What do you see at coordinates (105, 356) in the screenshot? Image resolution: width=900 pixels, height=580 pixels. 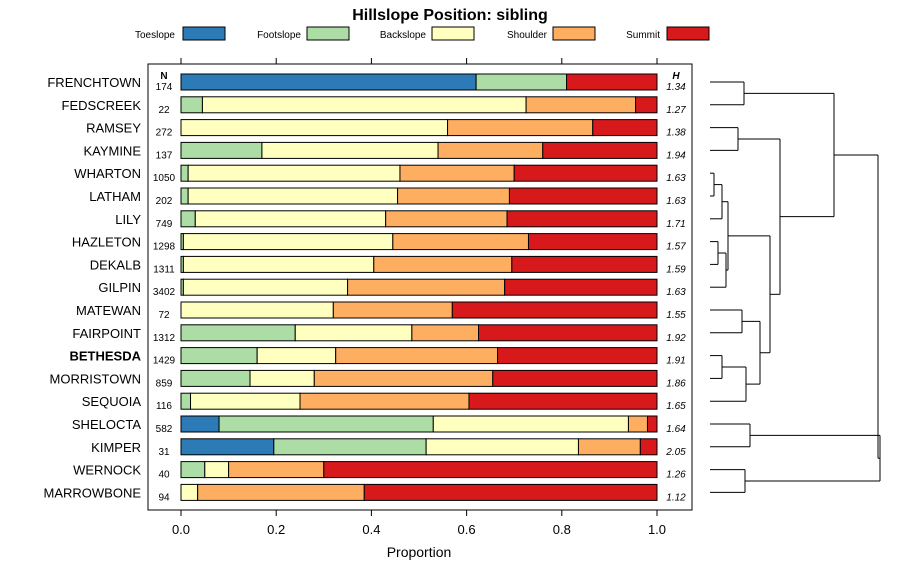 I see `row-label-bethesda: BETHESDA` at bounding box center [105, 356].